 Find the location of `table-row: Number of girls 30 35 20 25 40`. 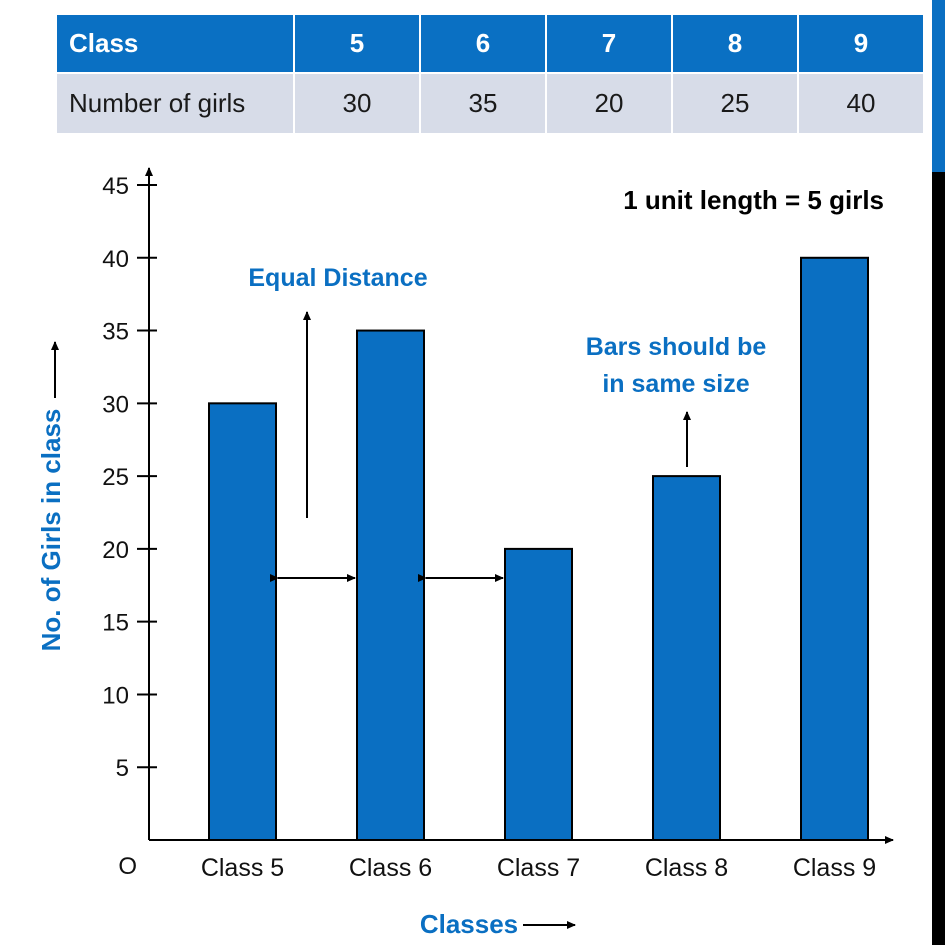

table-row: Number of girls 30 35 20 25 40 is located at coordinates (490, 103).